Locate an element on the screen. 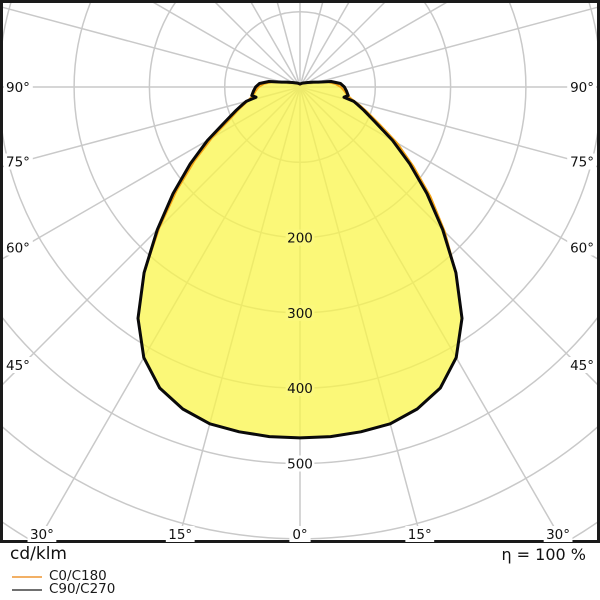  angle-label-bottom-left-15: 15° is located at coordinates (180, 535).